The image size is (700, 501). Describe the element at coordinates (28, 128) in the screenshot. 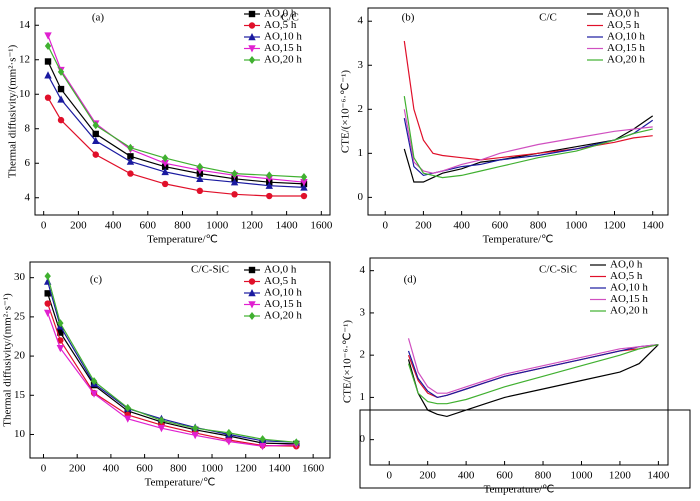

I see `y-tick-label: 8` at that location.